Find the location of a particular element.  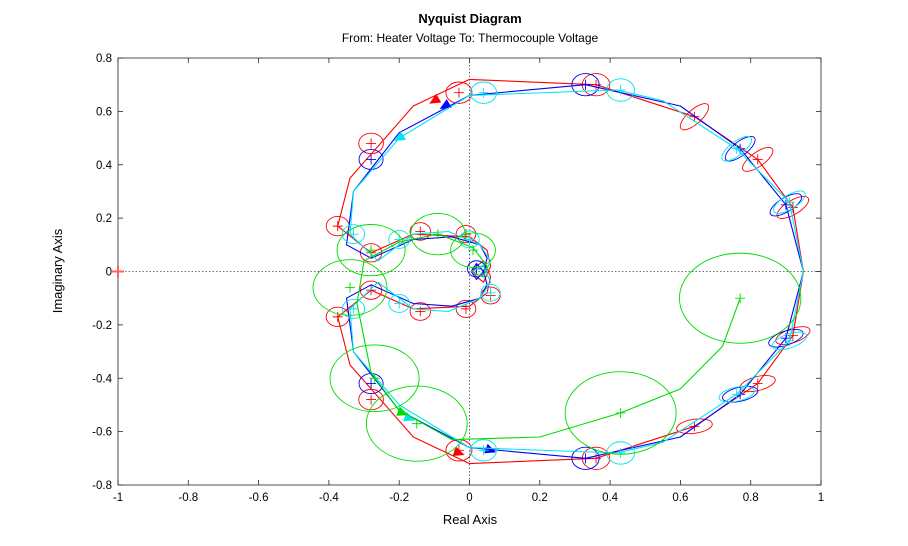

y-tick-label: 0 is located at coordinates (109, 273).